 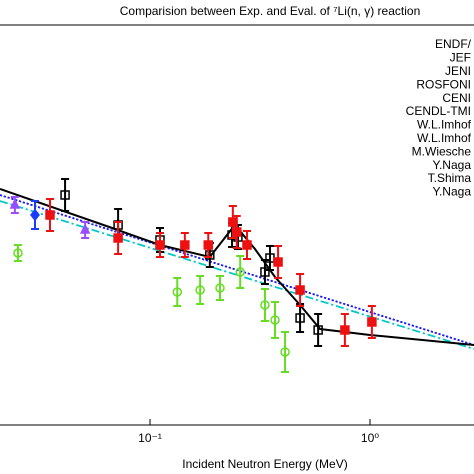 What do you see at coordinates (442, 151) in the screenshot?
I see `legend-entry: M.Wiesche` at bounding box center [442, 151].